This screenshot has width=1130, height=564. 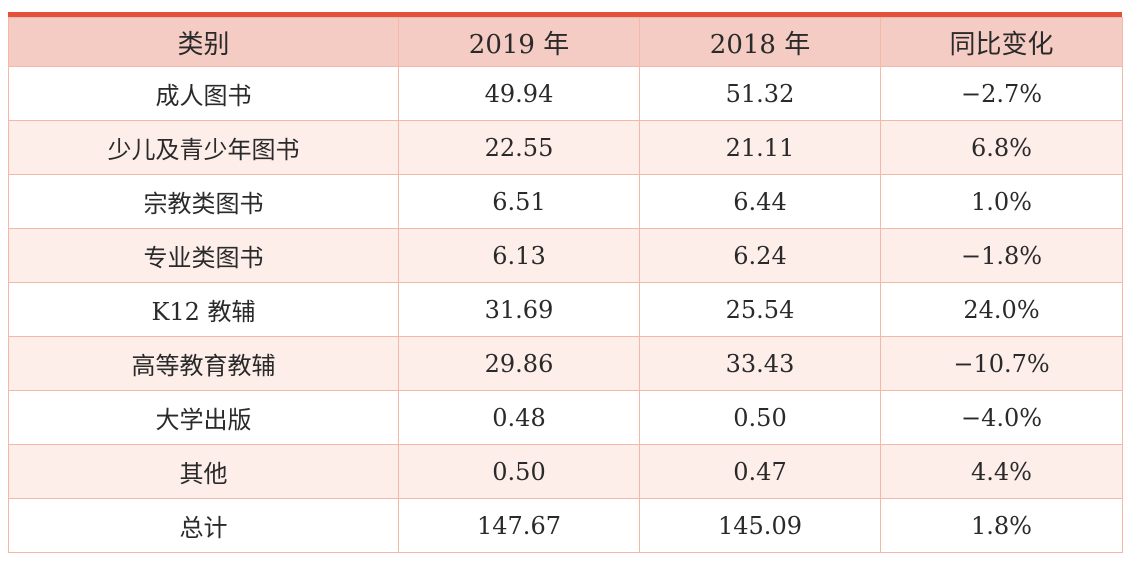 I want to click on cell-change: −4.0%, so click(x=1001, y=417).